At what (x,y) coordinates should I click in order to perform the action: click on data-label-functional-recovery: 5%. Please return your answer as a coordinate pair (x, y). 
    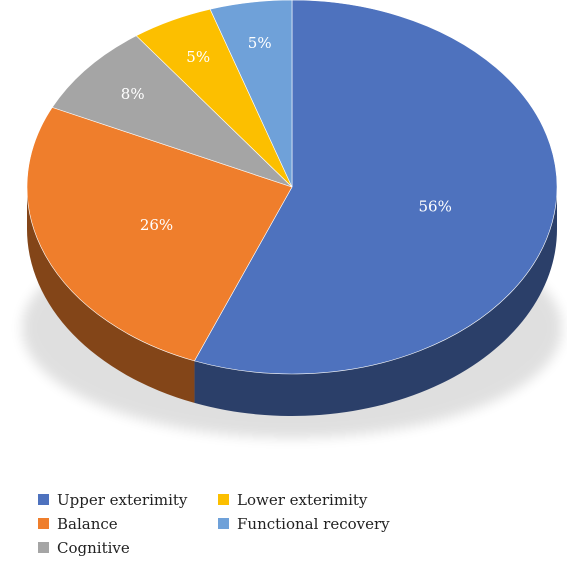
    Looking at the image, I should click on (260, 43).